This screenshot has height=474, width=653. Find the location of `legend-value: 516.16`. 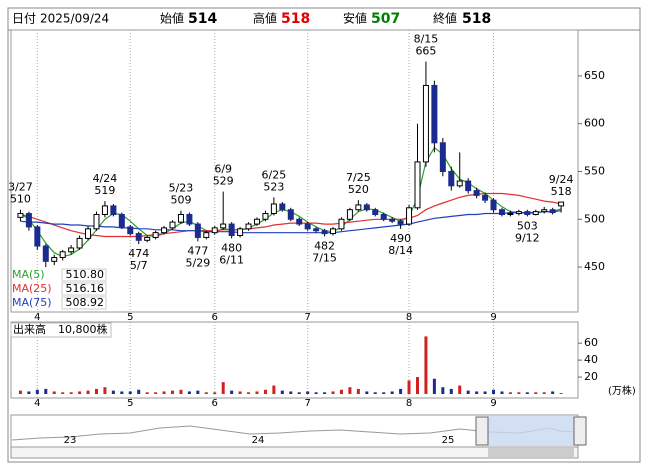

legend-value: 516.16 is located at coordinates (85, 288).